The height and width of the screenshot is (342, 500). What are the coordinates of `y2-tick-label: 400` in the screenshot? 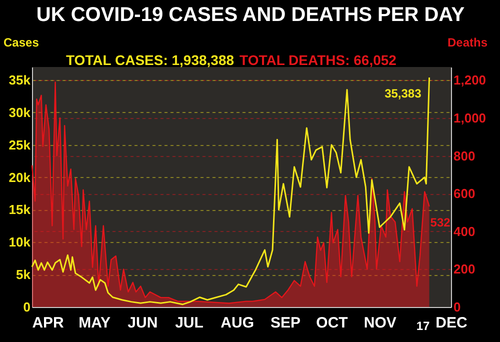 It's located at (465, 231).